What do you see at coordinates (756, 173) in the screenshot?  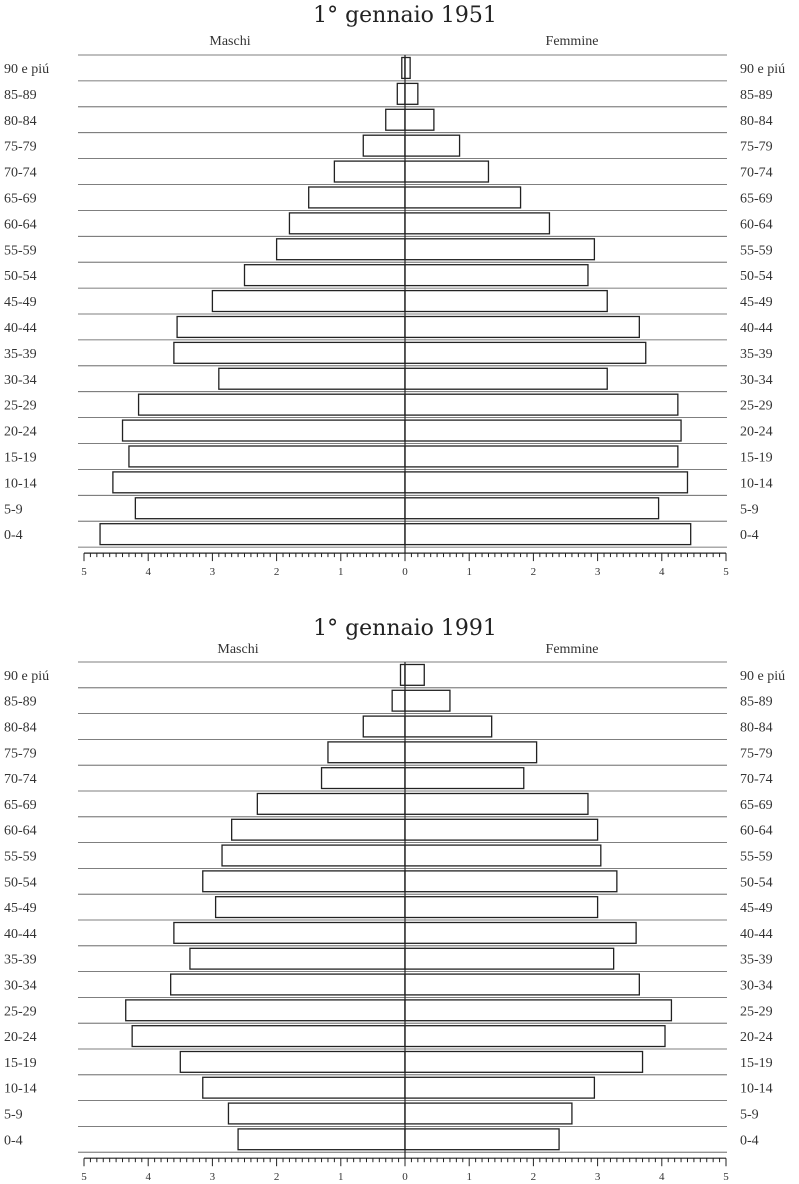 I see `age-label-right: 70-74` at bounding box center [756, 173].